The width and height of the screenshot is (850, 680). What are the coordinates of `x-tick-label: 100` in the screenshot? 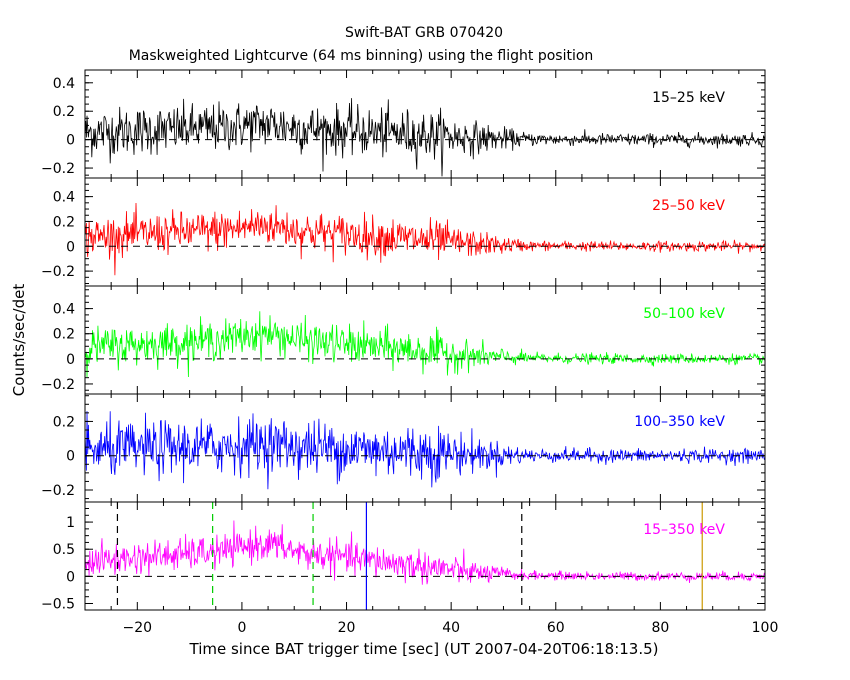 It's located at (765, 628).